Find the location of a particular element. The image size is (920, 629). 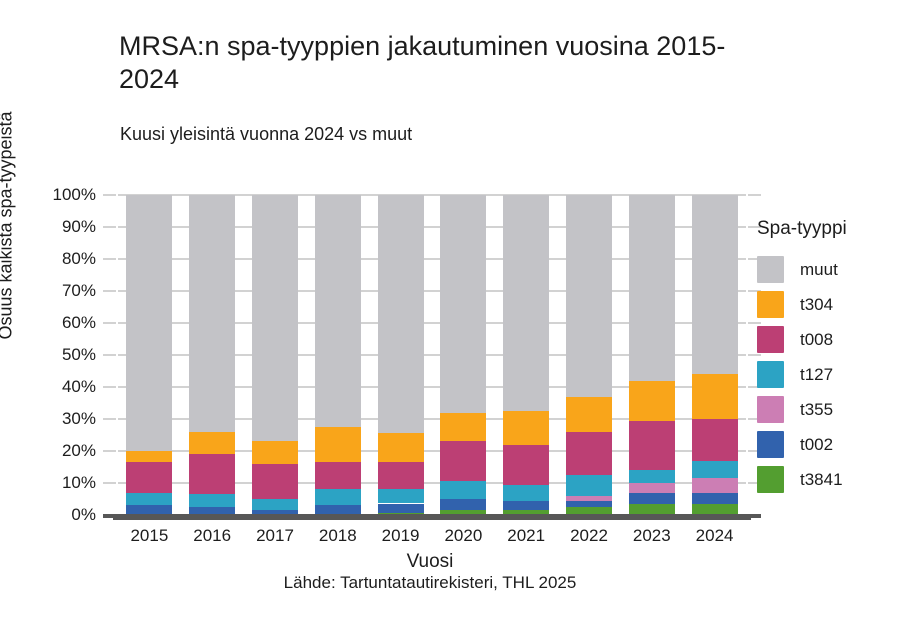

x-axis-tick-label: 2019 is located at coordinates (400, 535).